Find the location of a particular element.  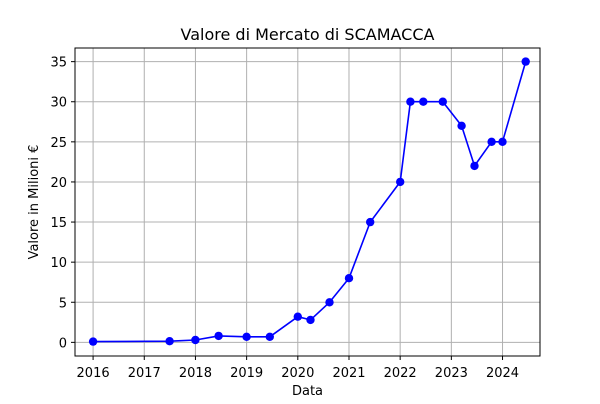

x-tick-label: 2024 is located at coordinates (502, 373).